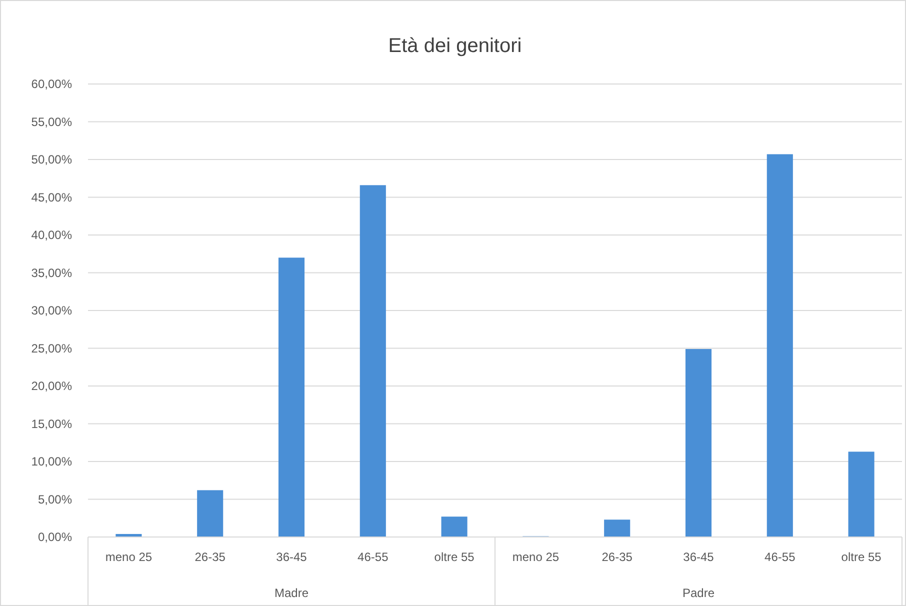 The image size is (906, 606). What do you see at coordinates (698, 593) in the screenshot?
I see `text: Padre` at bounding box center [698, 593].